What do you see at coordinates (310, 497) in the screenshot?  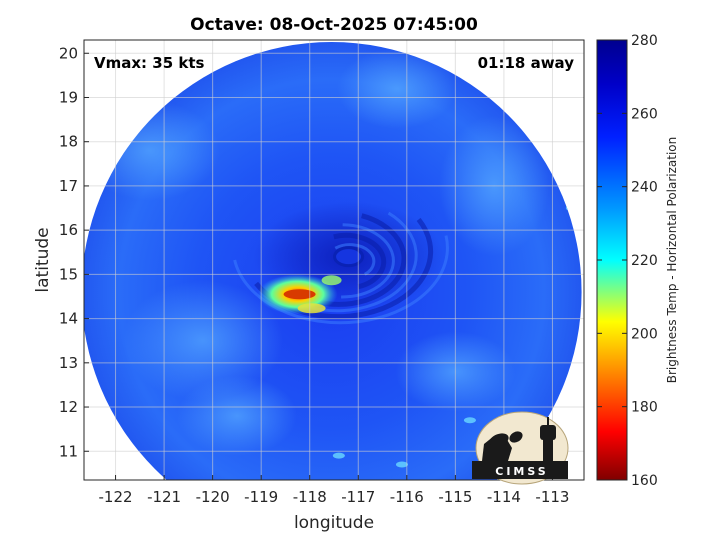 I see `x-tick-label: -118` at bounding box center [310, 497].